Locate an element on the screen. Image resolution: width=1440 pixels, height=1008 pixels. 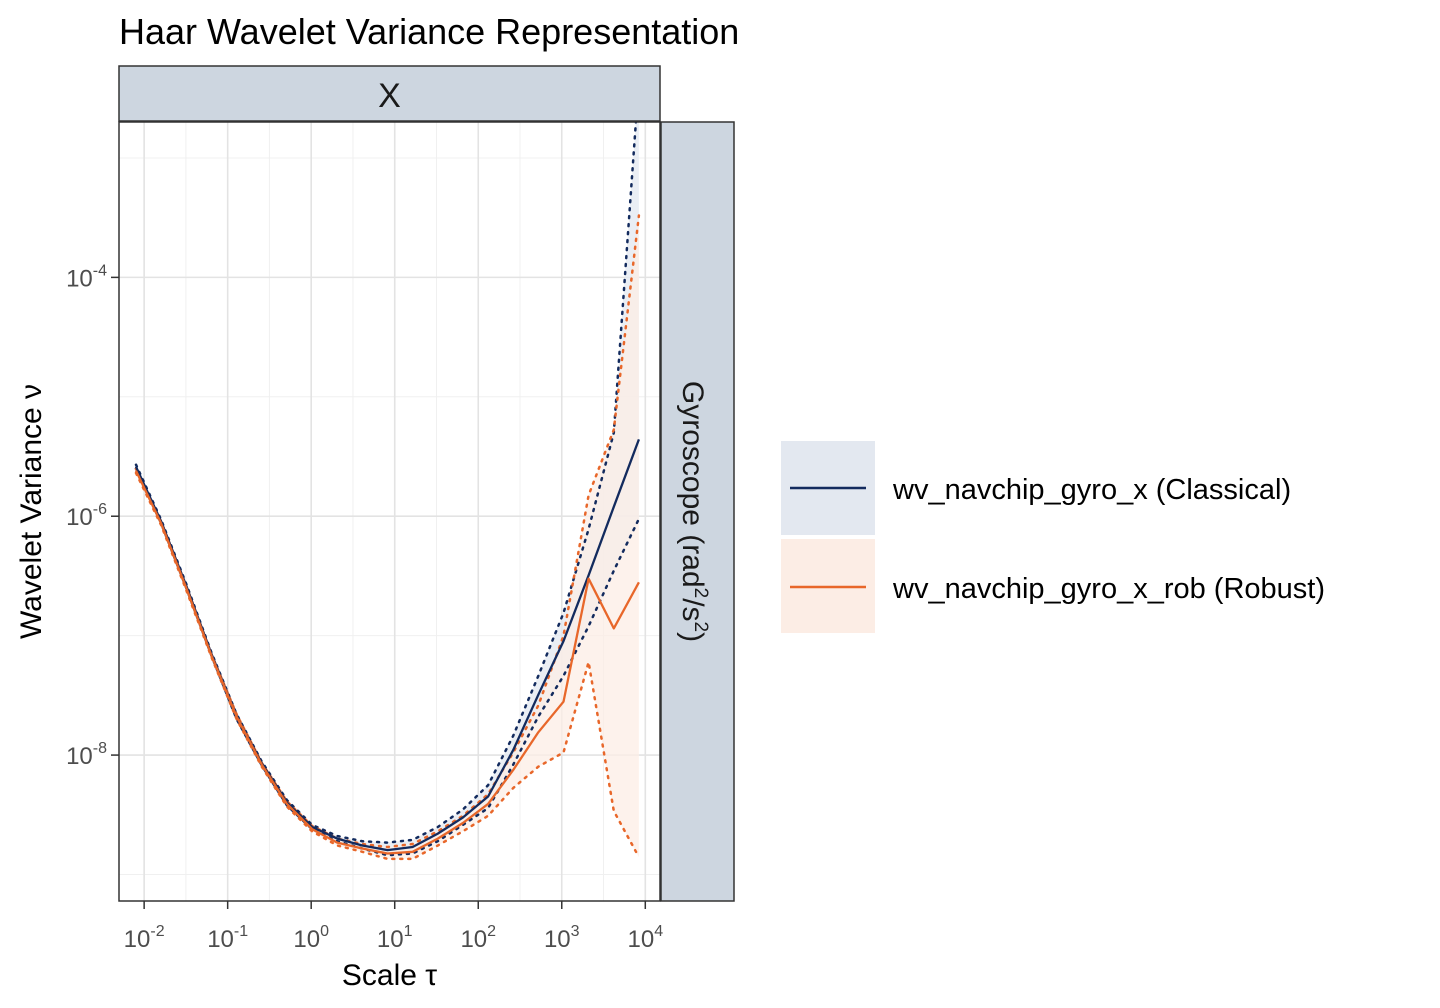
y-axis: 10⁻⁸ 10⁻⁶ 10⁻⁴ is located at coordinates (92, 516).